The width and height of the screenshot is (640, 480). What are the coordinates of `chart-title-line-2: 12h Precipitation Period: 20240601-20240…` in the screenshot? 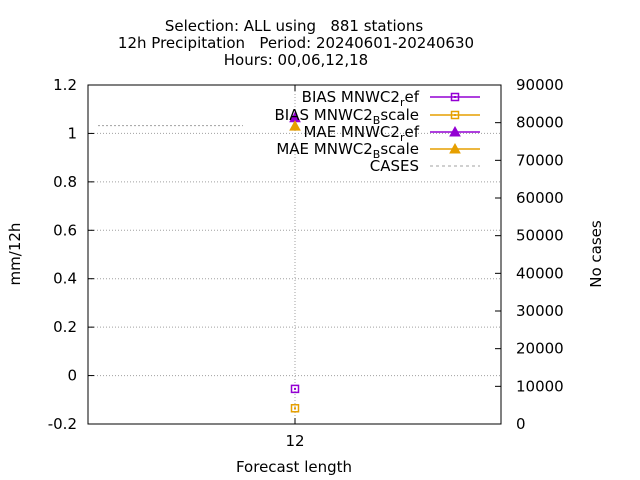 It's located at (296, 43).